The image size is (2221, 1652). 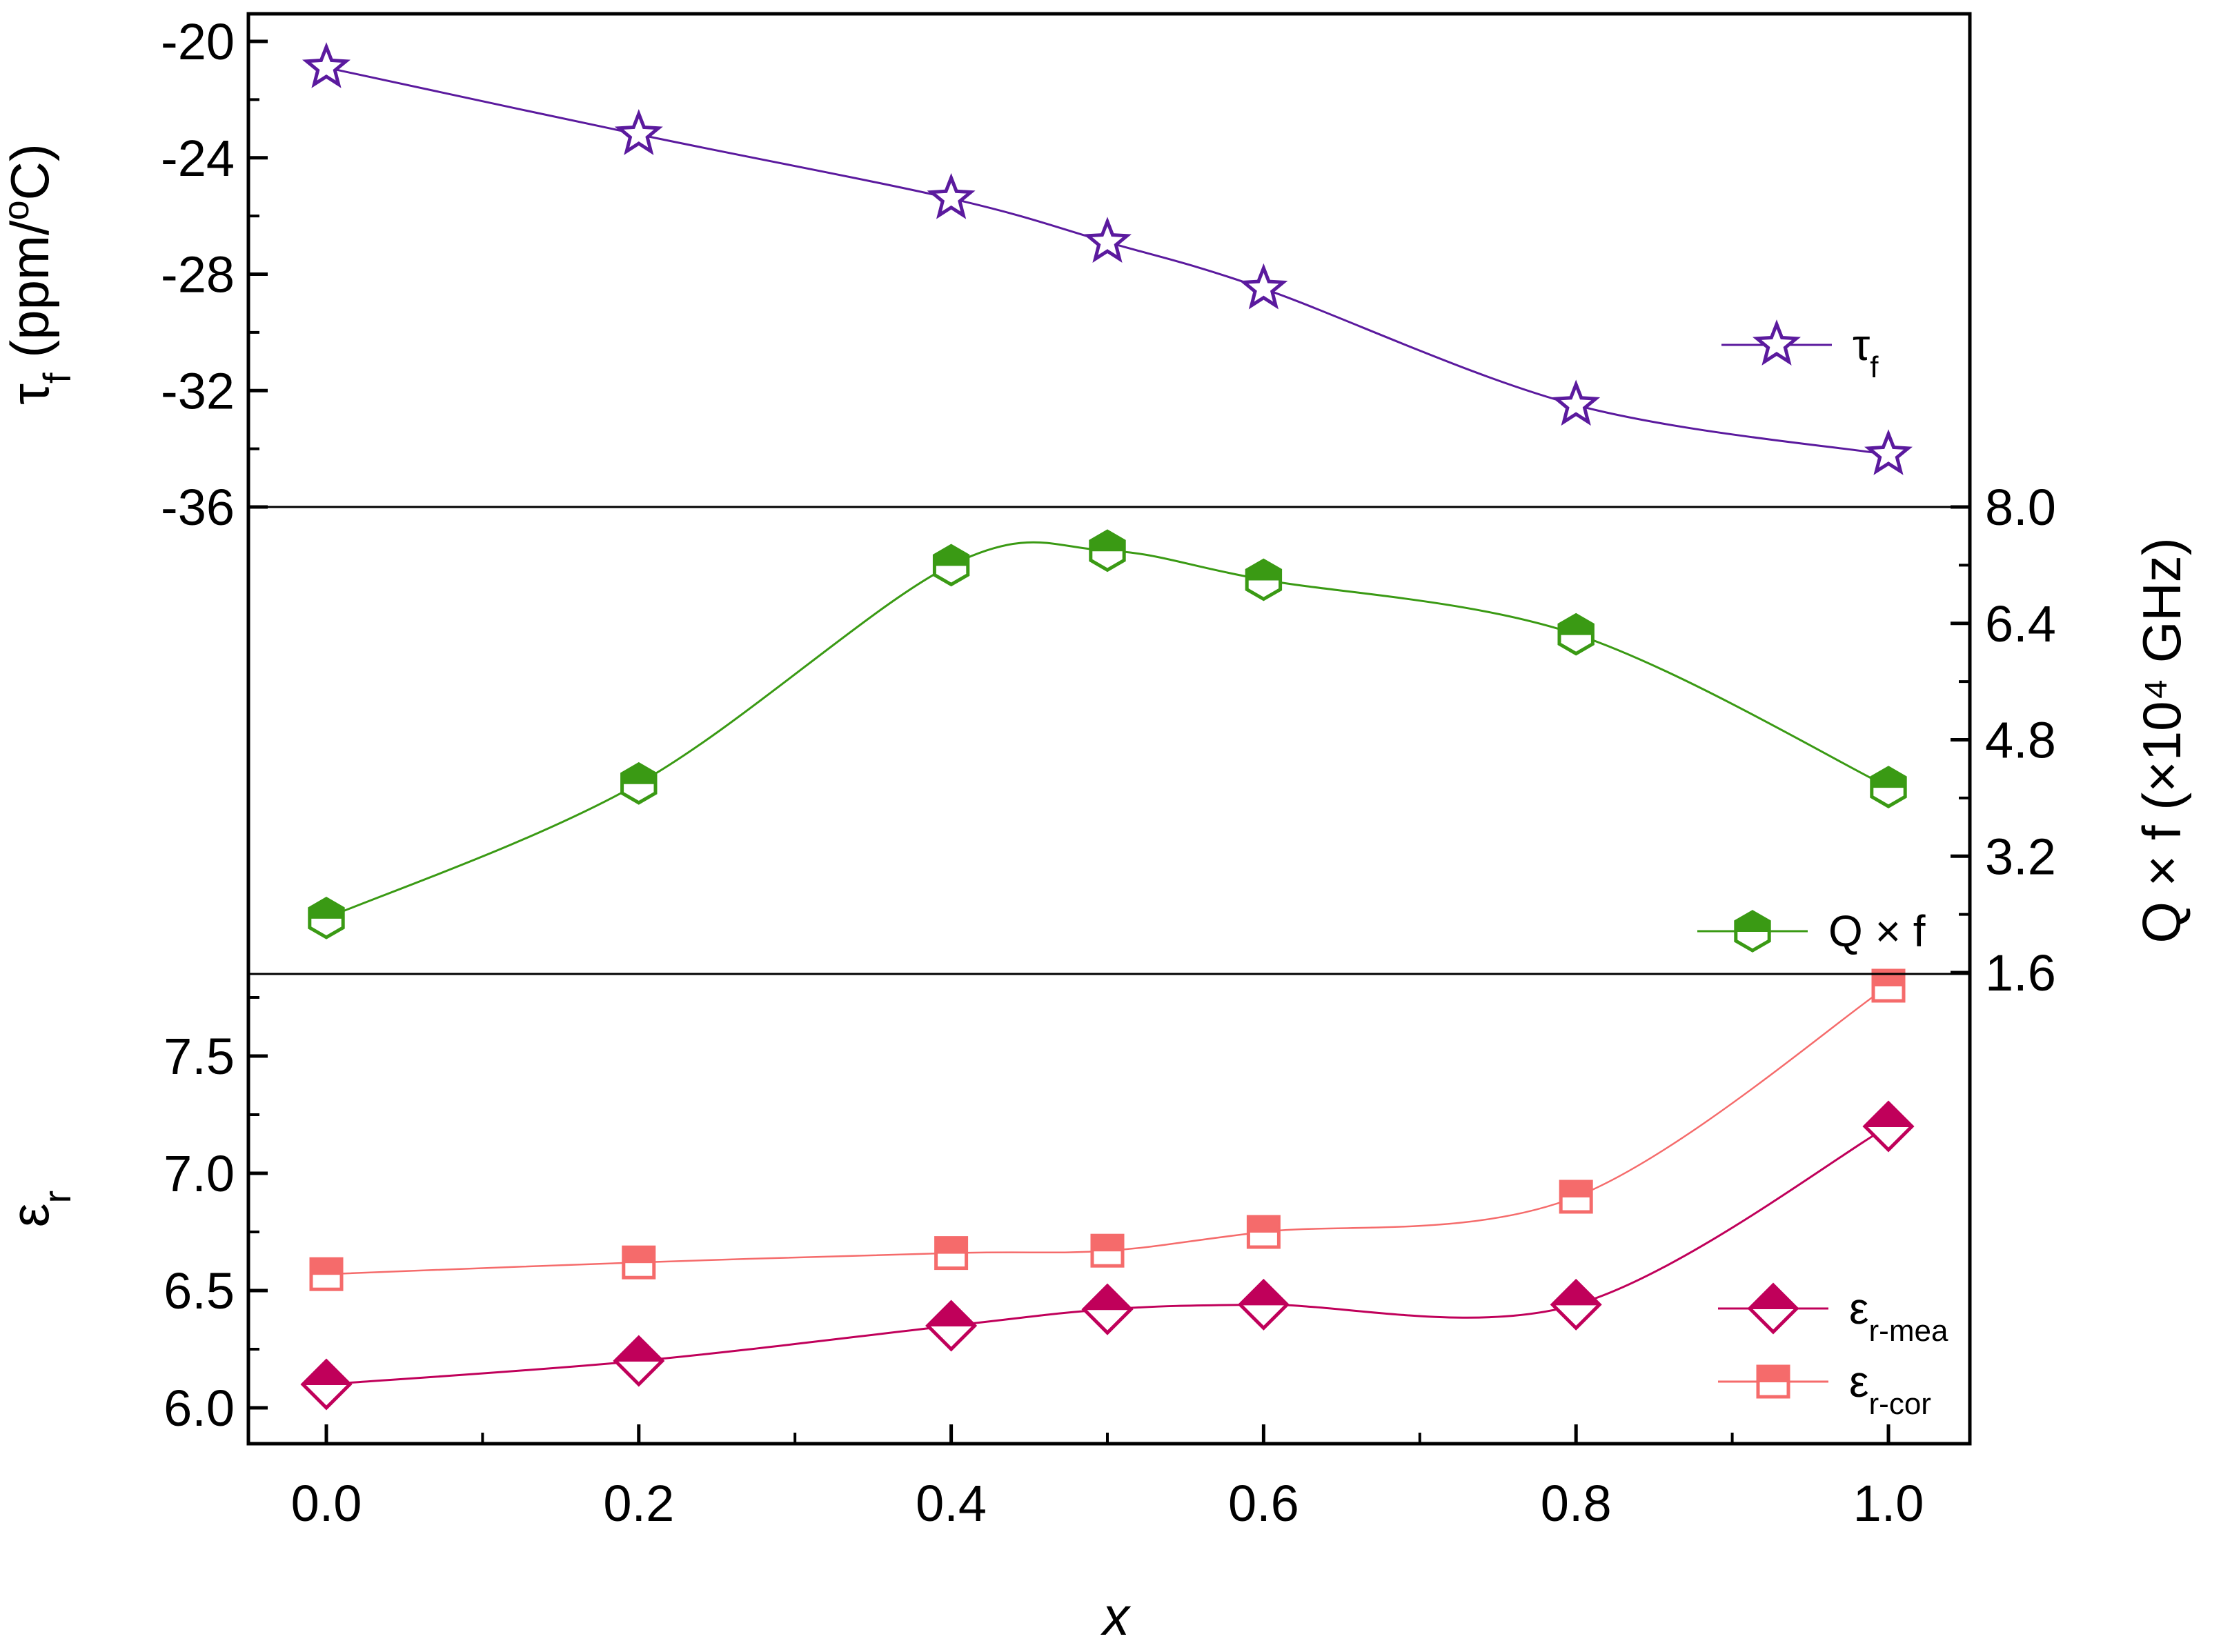 What do you see at coordinates (1752, 931) in the screenshot?
I see `legend-qf-marker` at bounding box center [1752, 931].